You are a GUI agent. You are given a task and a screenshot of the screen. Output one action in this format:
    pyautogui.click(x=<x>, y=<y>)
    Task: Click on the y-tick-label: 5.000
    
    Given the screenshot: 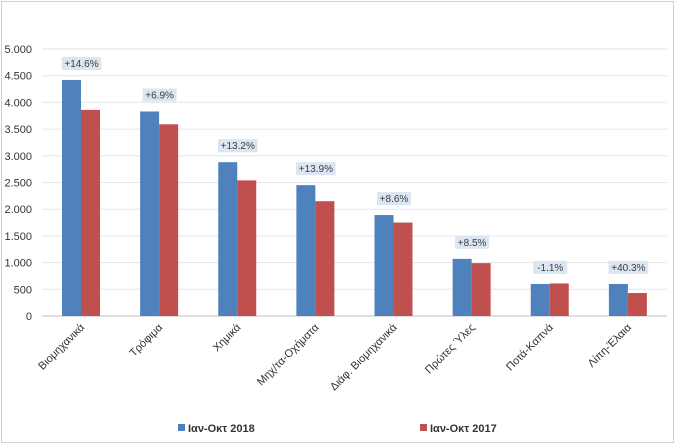 What is the action you would take?
    pyautogui.click(x=18, y=50)
    